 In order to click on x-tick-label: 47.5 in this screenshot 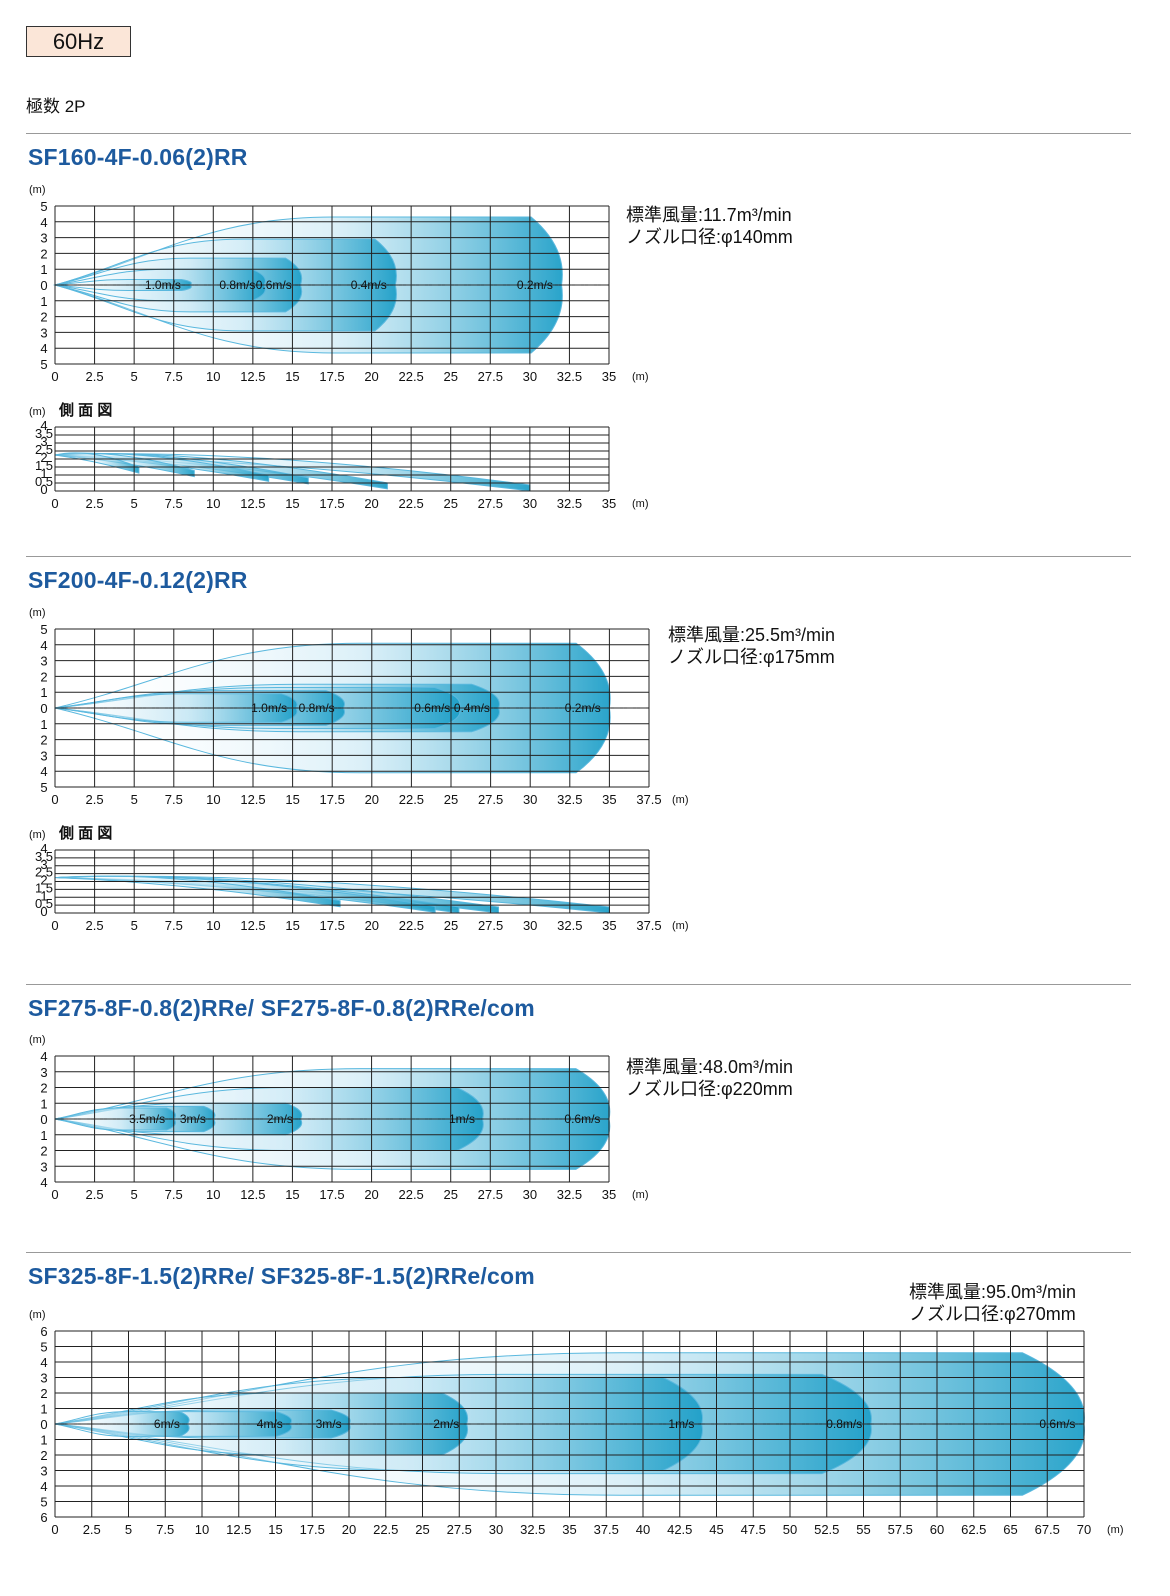, I will do `click(753, 1529)`.